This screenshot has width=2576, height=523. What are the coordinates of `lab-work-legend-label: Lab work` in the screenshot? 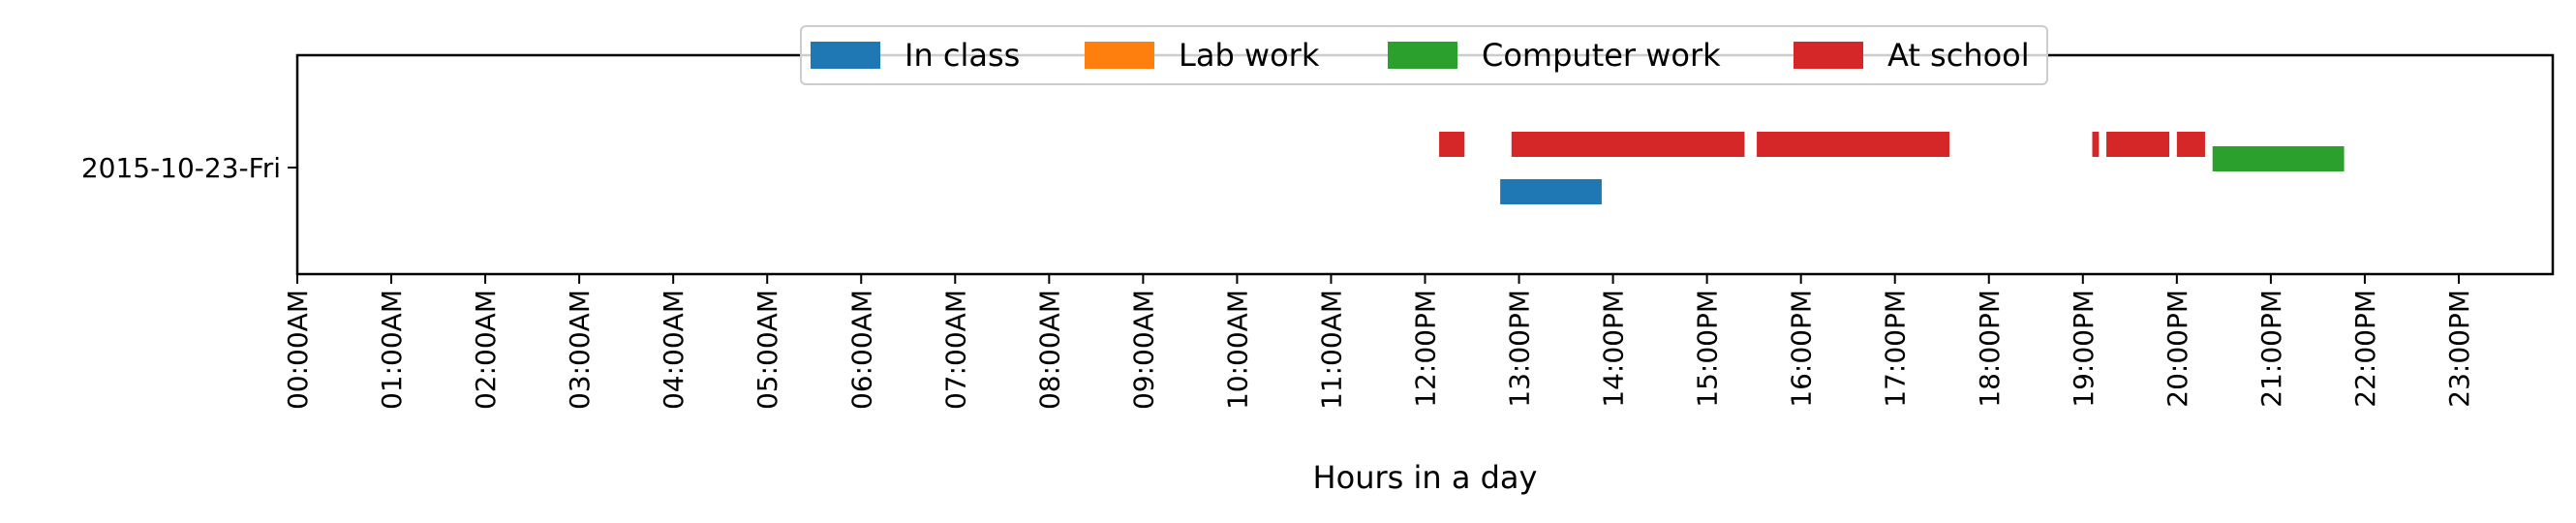 It's located at (1249, 55).